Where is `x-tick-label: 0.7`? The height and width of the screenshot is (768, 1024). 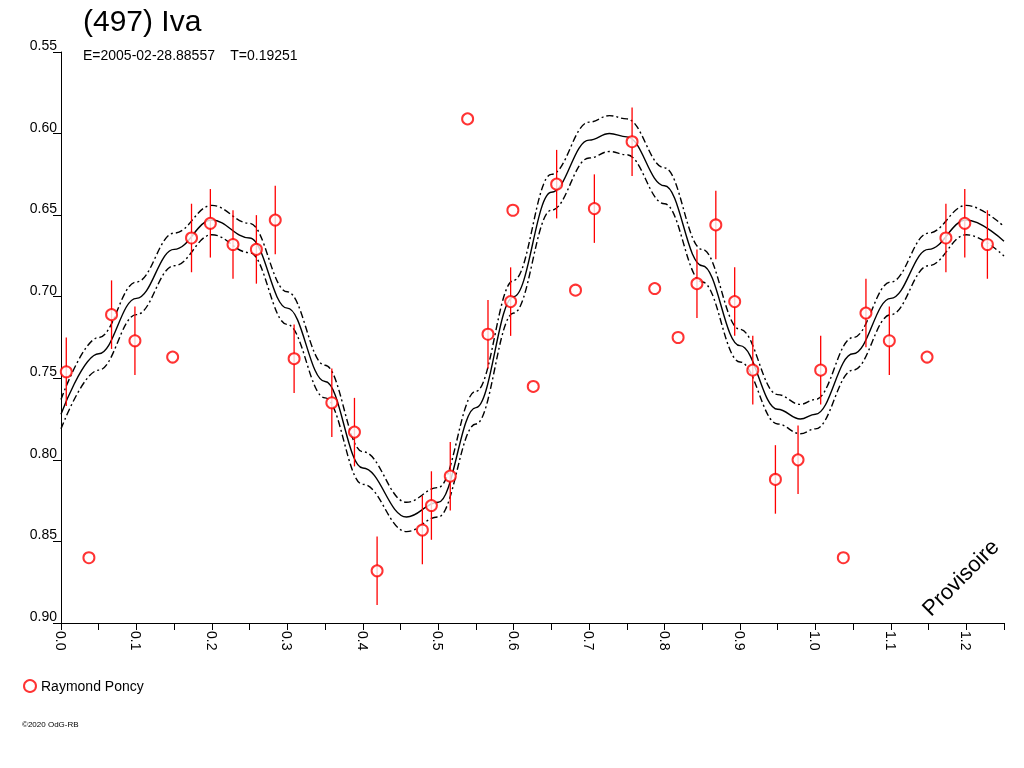
x-tick-label: 0.7 is located at coordinates (589, 641).